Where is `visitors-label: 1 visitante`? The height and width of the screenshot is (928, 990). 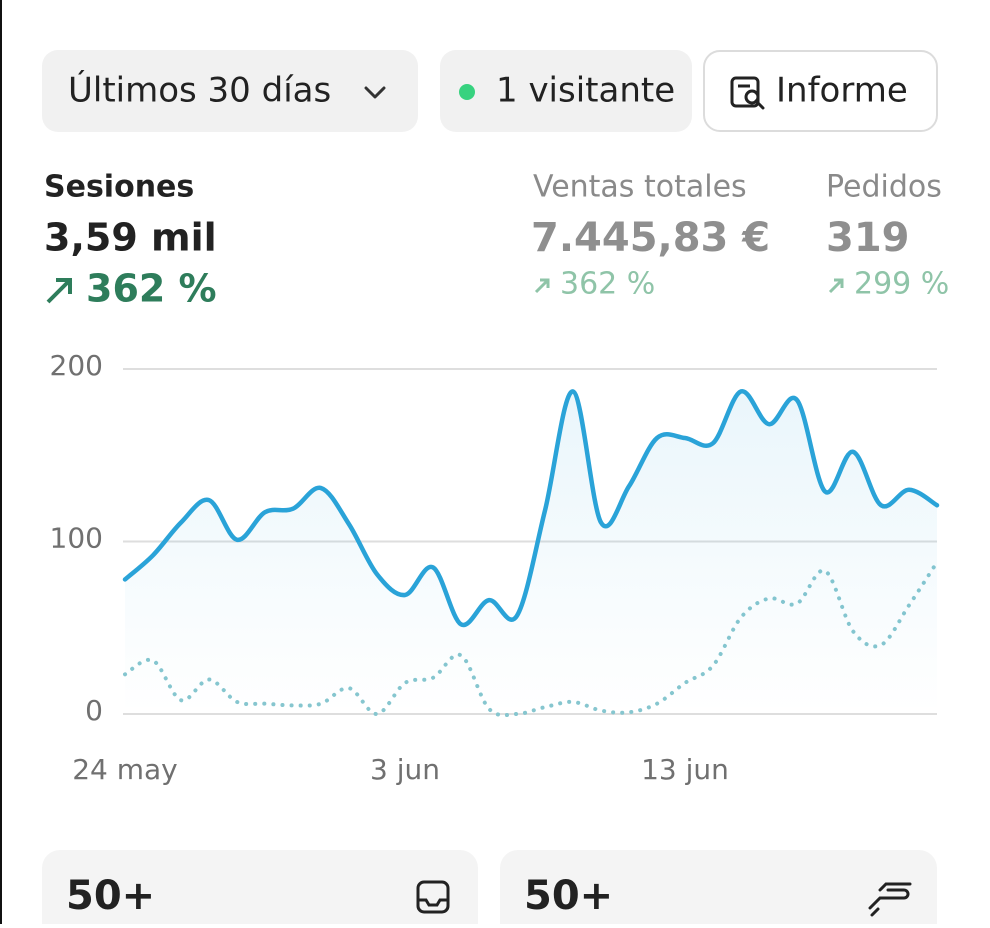 visitors-label: 1 visitante is located at coordinates (585, 91).